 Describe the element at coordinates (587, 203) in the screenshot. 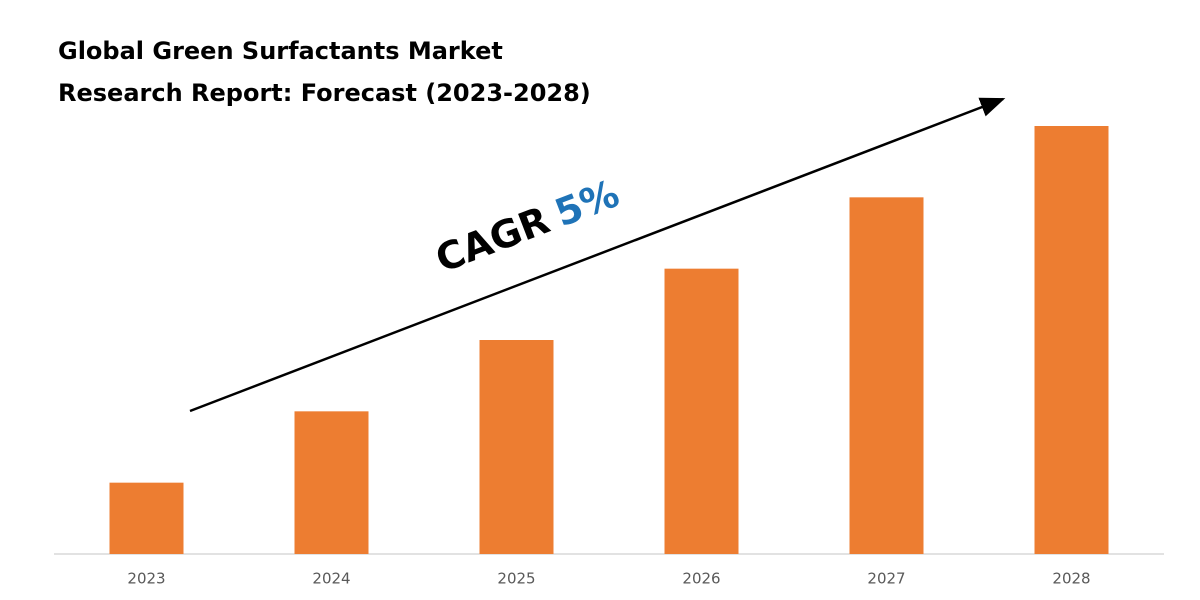

I see `cagr-value: 5%` at that location.